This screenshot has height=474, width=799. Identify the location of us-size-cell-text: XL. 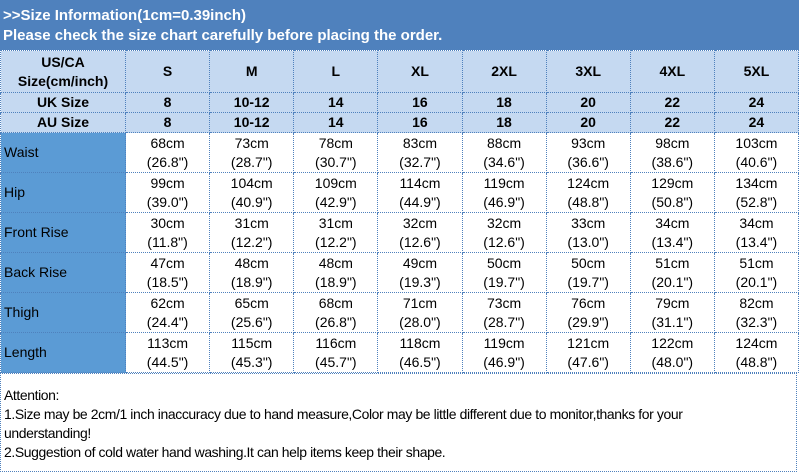
(419, 71).